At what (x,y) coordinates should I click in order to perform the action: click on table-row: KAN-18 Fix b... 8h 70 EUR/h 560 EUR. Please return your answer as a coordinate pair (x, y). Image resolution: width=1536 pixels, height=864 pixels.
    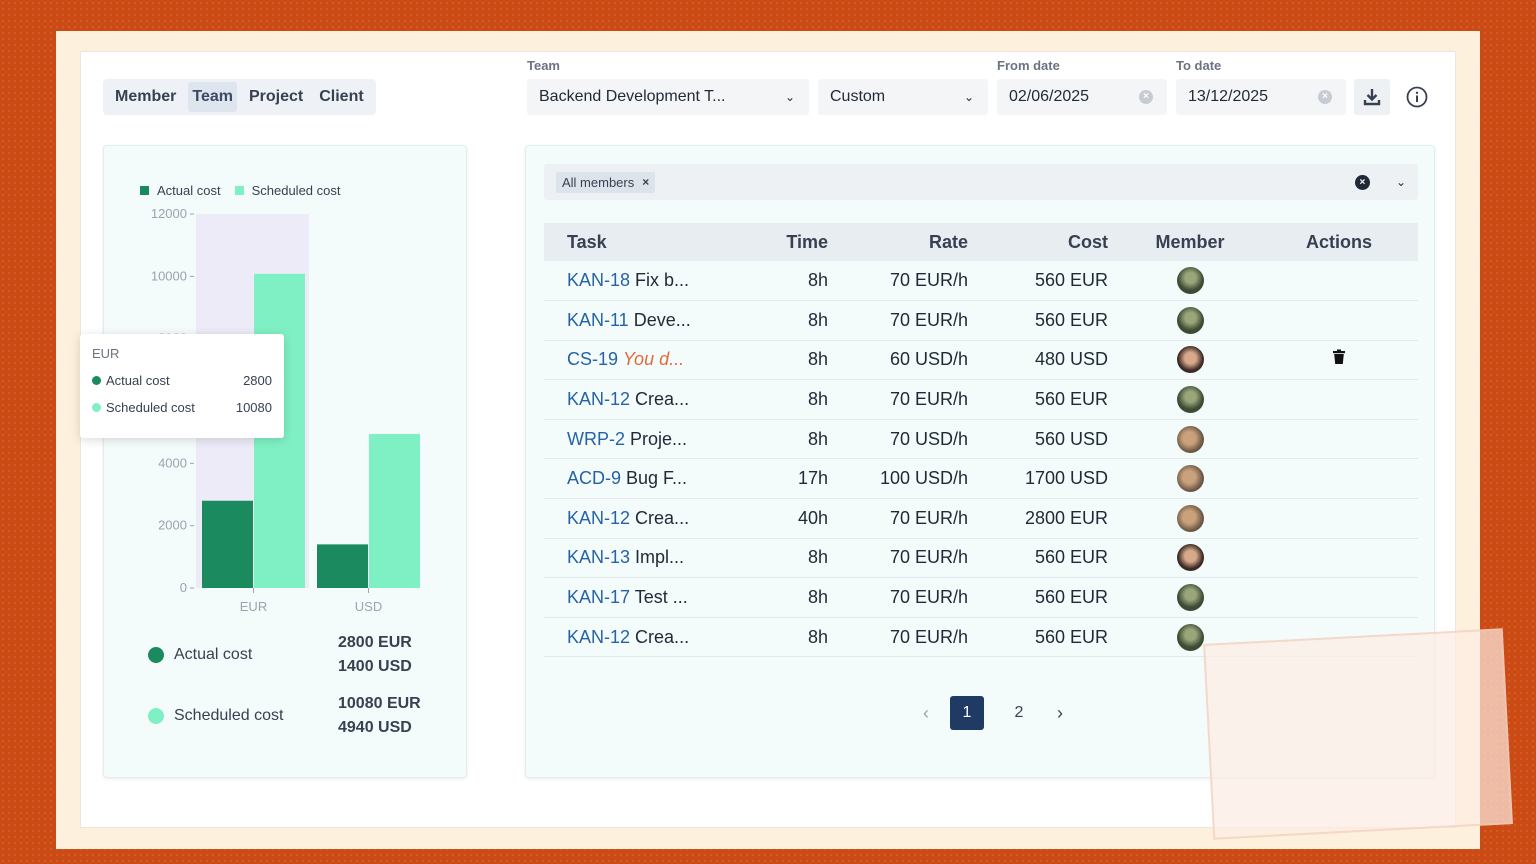
    Looking at the image, I should click on (981, 281).